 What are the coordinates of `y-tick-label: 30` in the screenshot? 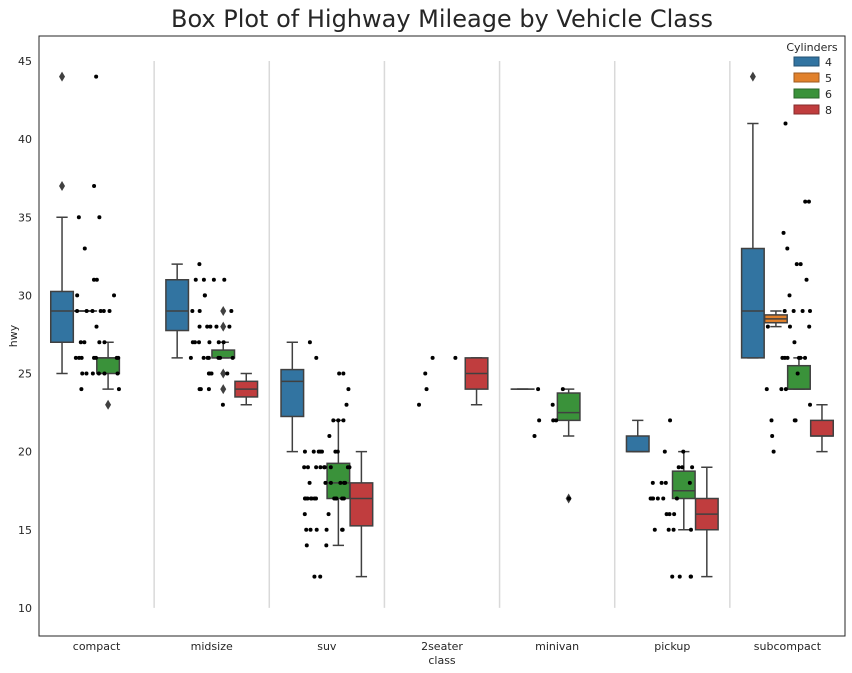 It's located at (25, 295).